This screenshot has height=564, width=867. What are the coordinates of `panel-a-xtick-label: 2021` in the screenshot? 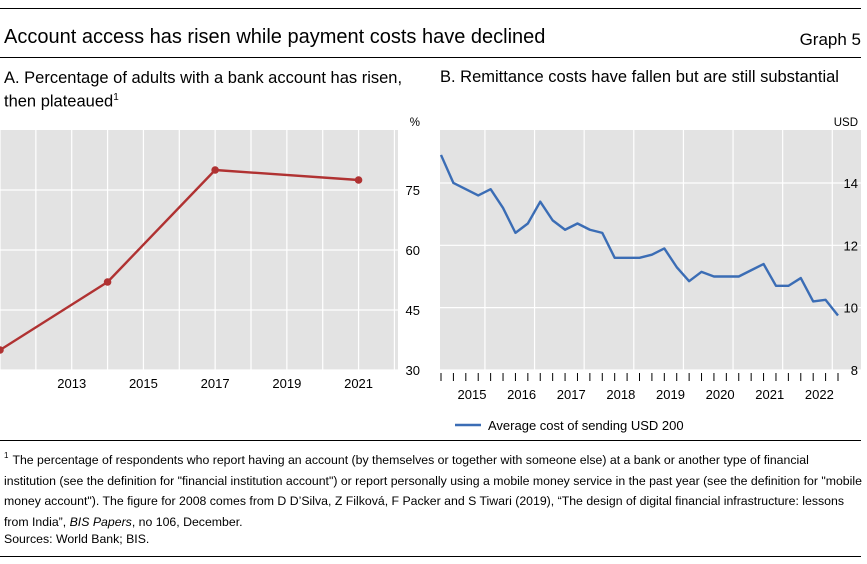 It's located at (358, 383).